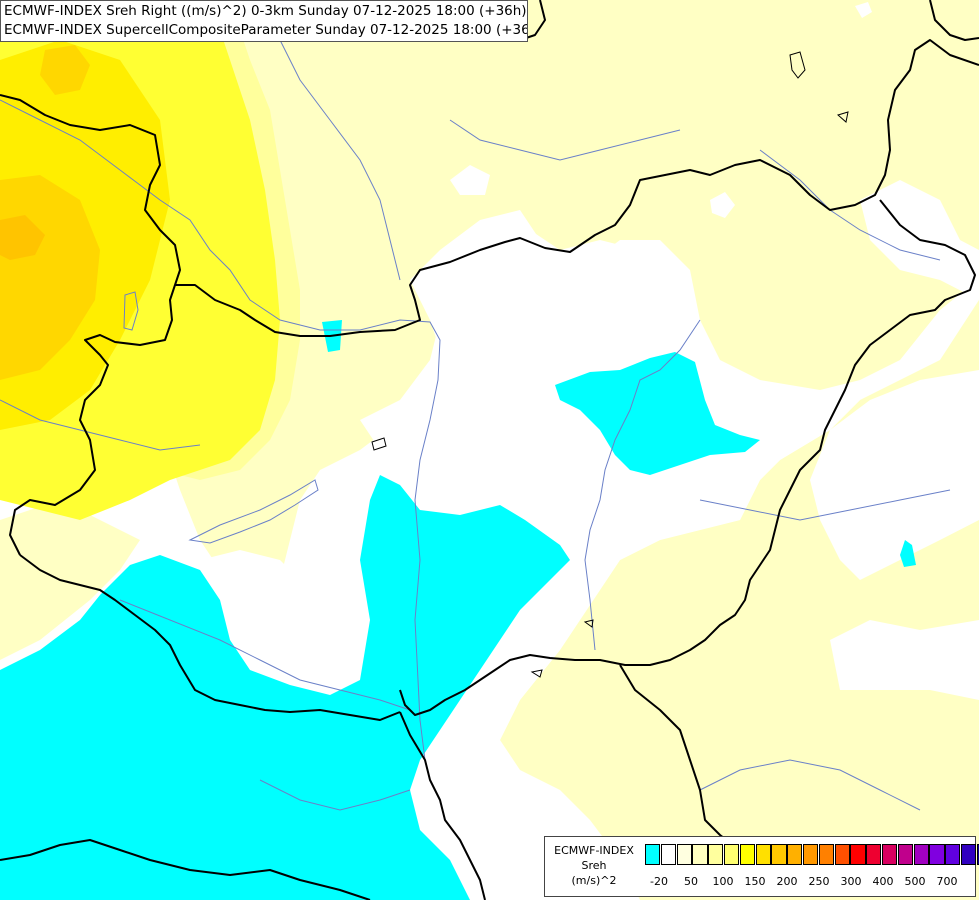  I want to click on lake-north, so click(131, 311).